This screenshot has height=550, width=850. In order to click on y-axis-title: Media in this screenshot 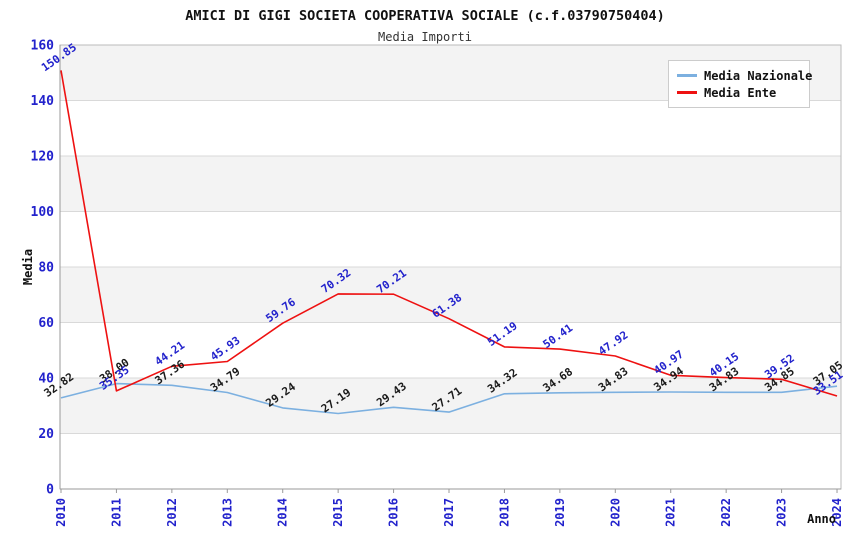, I will do `click(28, 267)`.